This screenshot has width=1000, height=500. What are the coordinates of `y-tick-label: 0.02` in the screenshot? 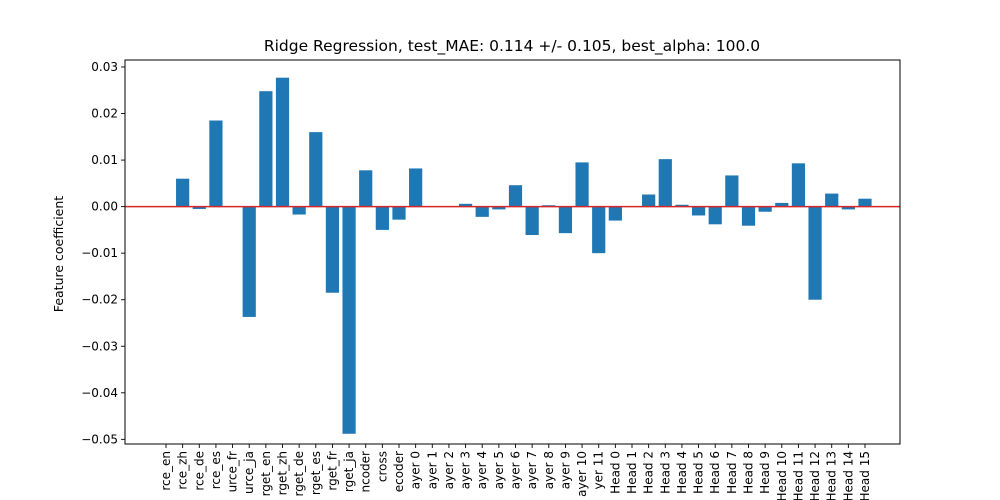 It's located at (104, 114).